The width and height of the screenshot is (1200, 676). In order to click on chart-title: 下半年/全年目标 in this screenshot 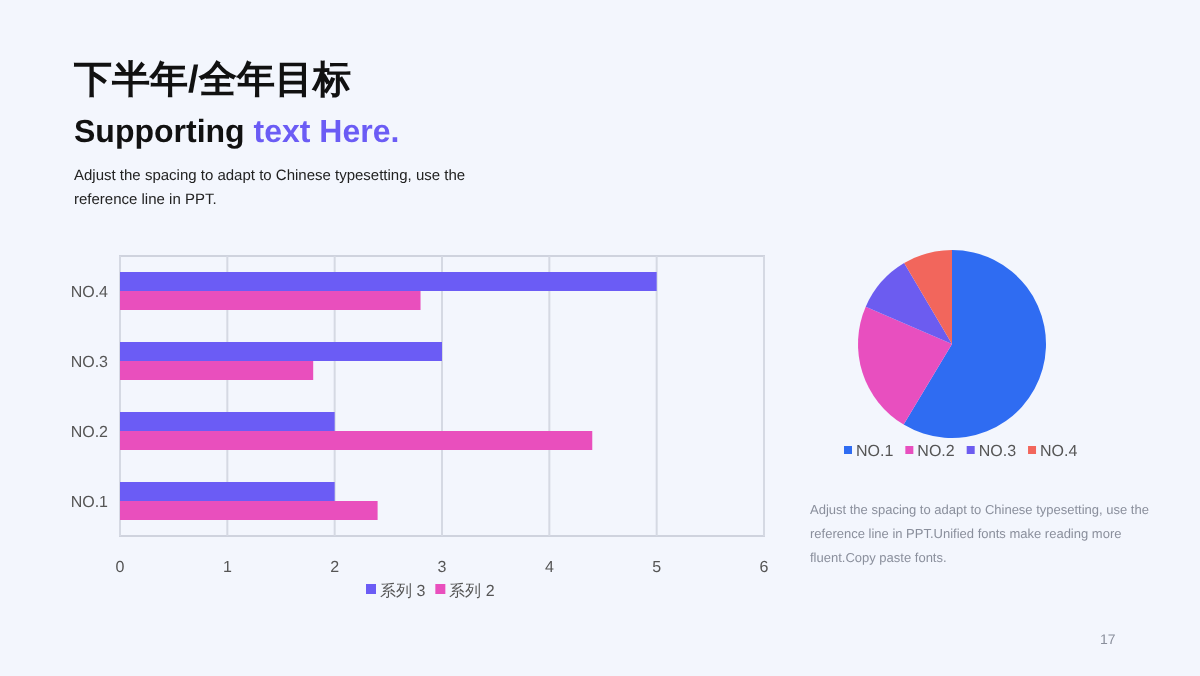, I will do `click(212, 82)`.